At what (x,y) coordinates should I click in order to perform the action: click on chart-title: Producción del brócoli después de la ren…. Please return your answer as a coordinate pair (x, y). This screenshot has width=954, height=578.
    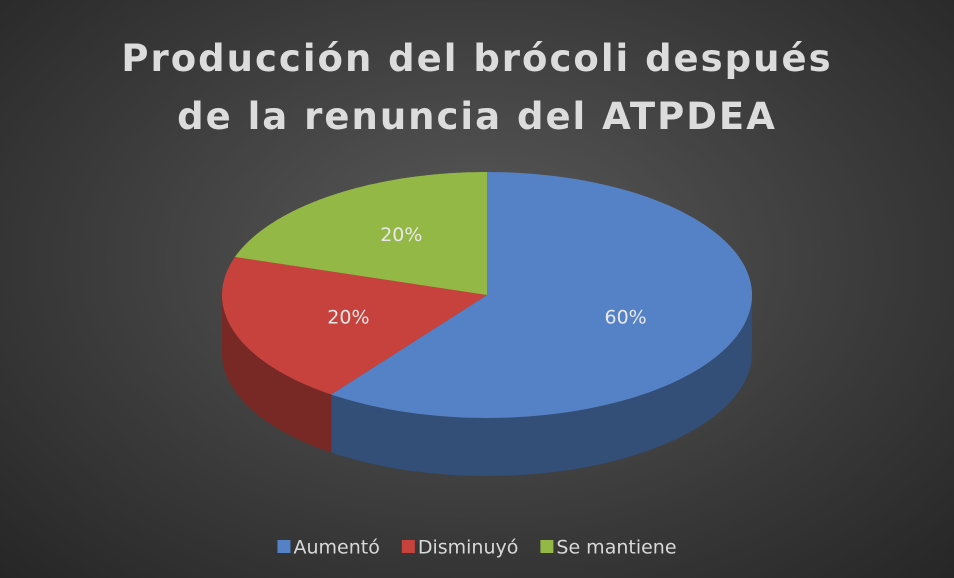
    Looking at the image, I should click on (477, 87).